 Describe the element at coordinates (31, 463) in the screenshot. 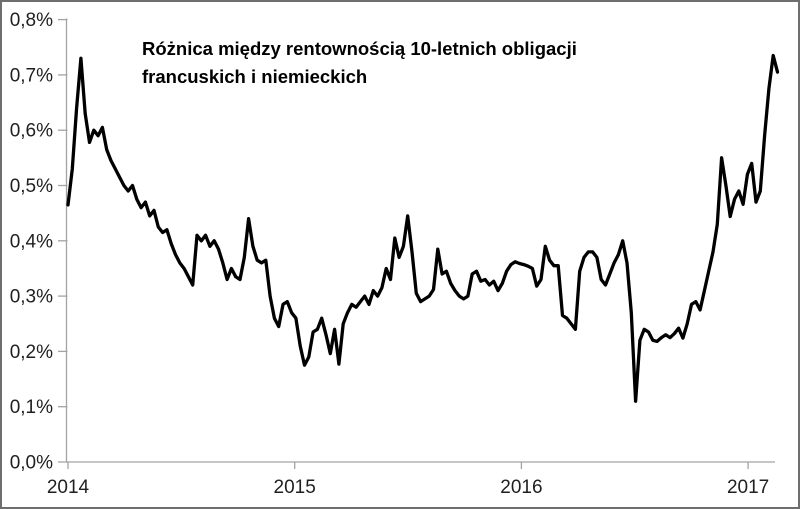

I see `y-tick-label: 0,0%` at that location.